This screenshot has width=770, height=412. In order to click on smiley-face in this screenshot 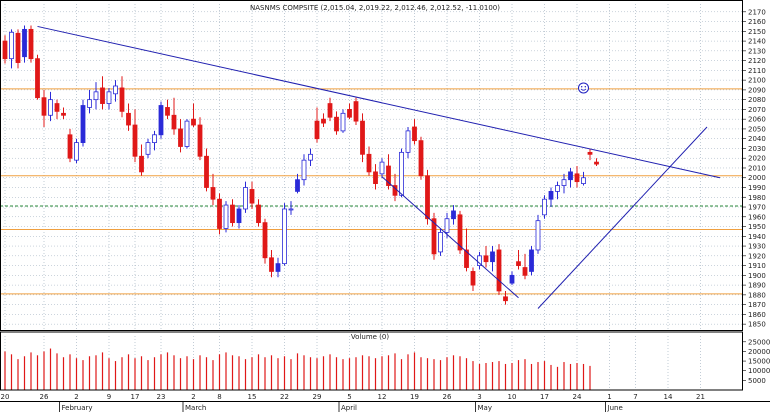, I will do `click(583, 88)`.